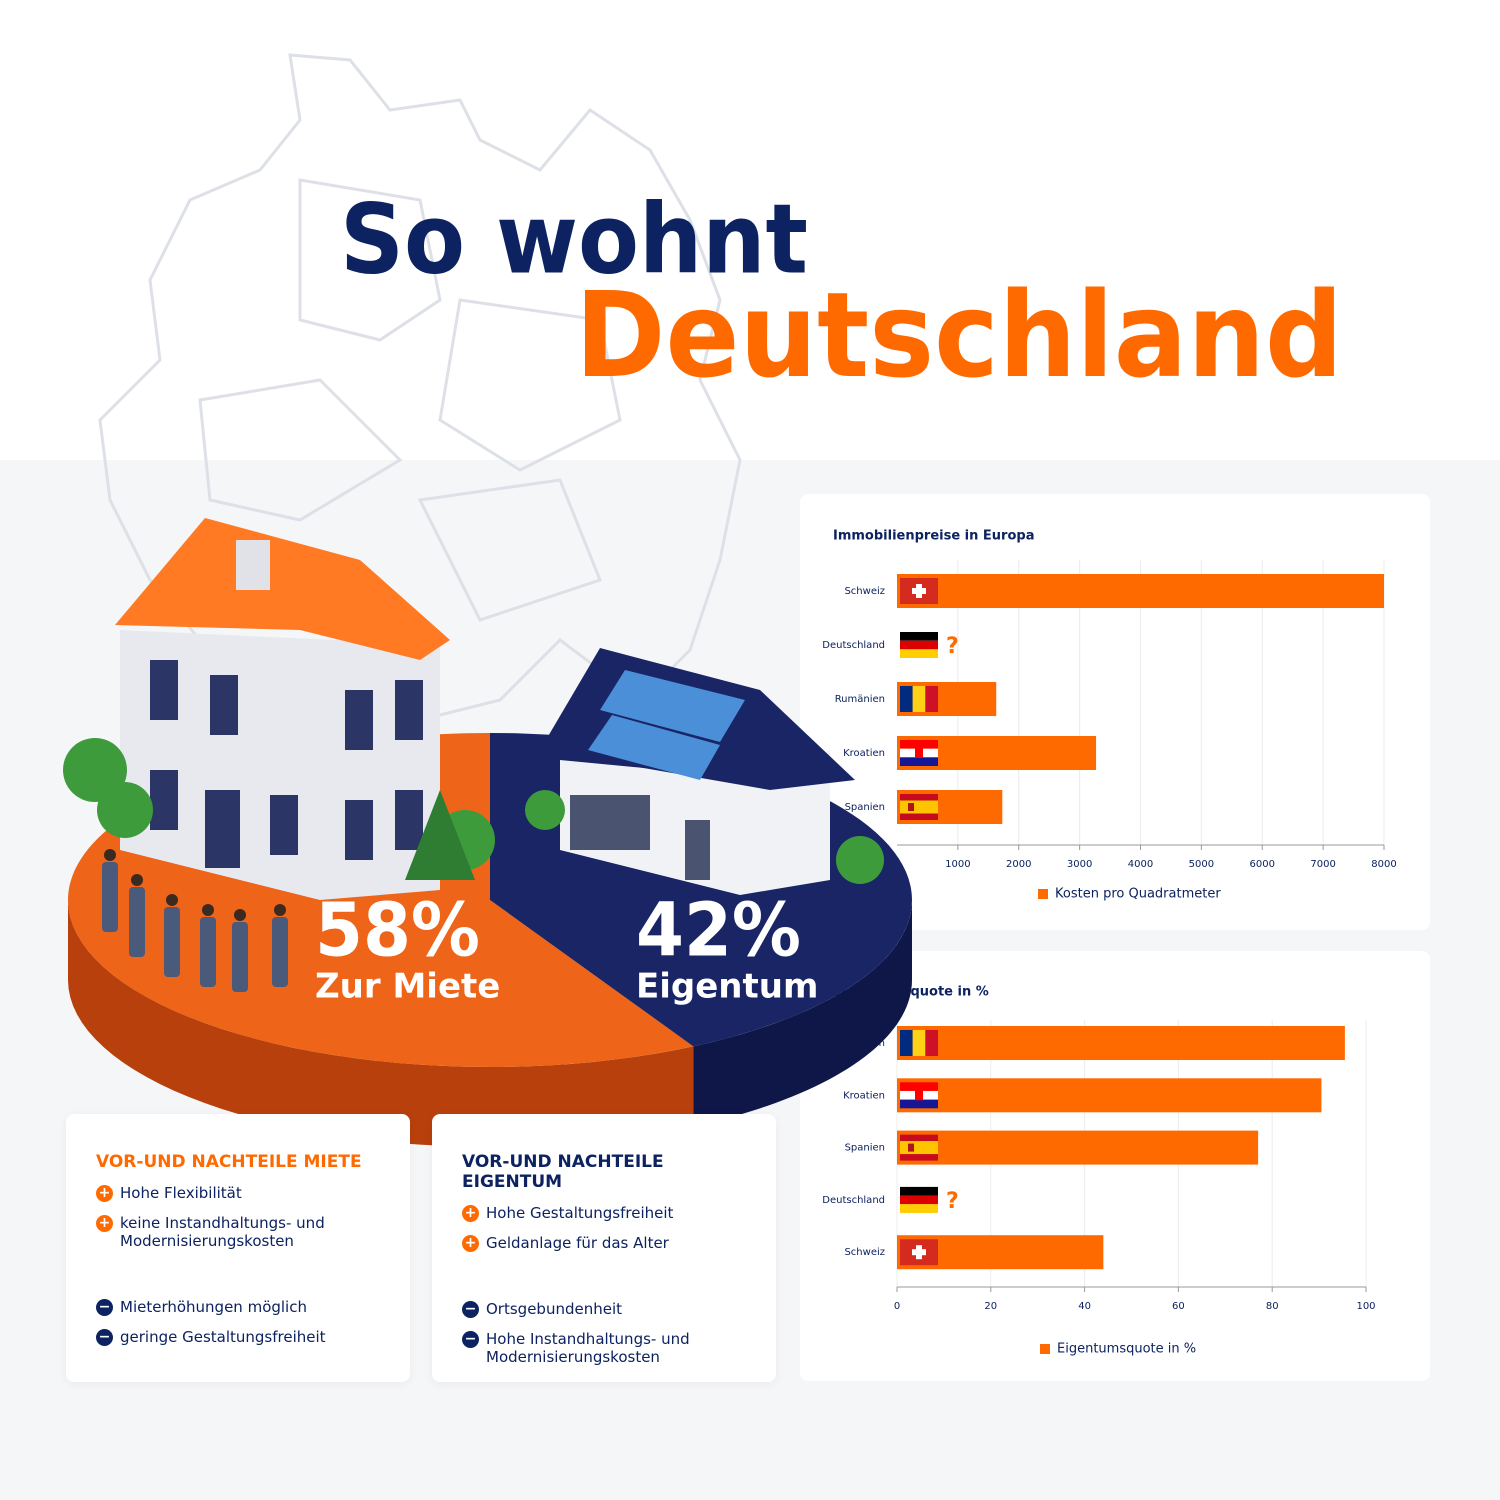 The width and height of the screenshot is (1500, 1500). Describe the element at coordinates (397, 931) in the screenshot. I see `pie-value-label: 58%` at that location.